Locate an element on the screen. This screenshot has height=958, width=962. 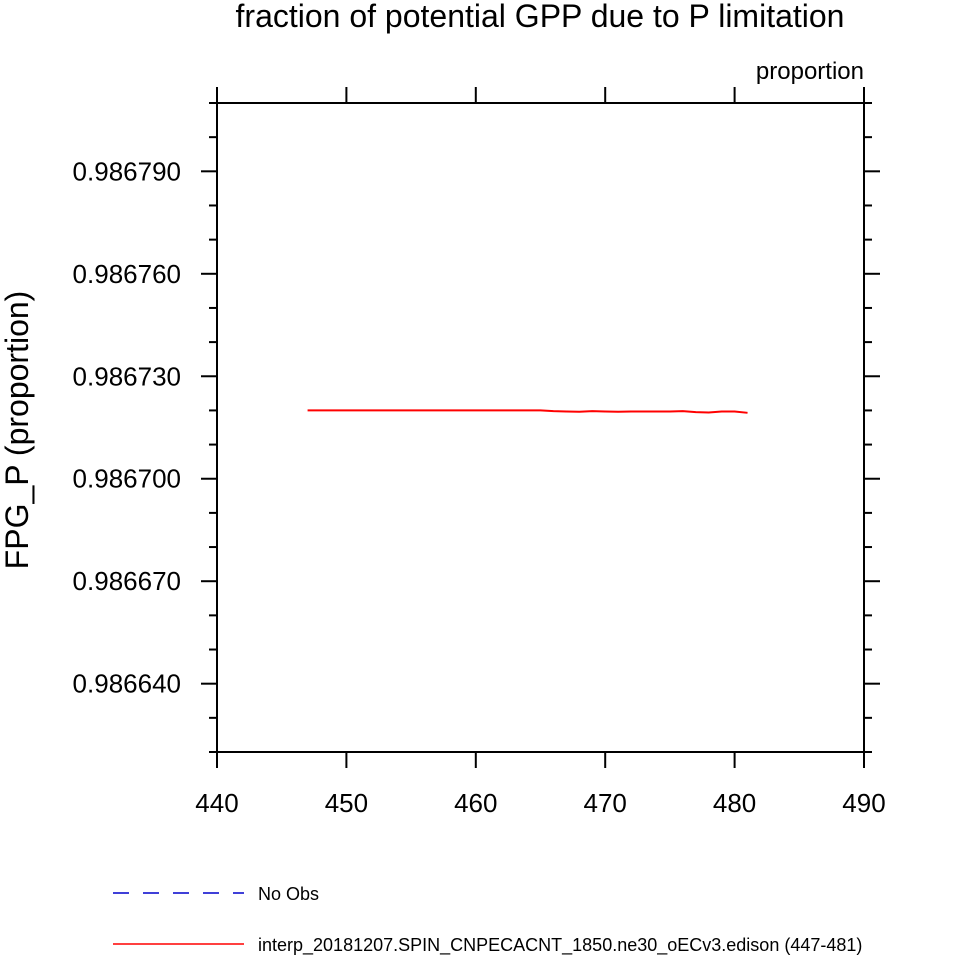
y-tick-label: 0.986700 is located at coordinates (127, 479).